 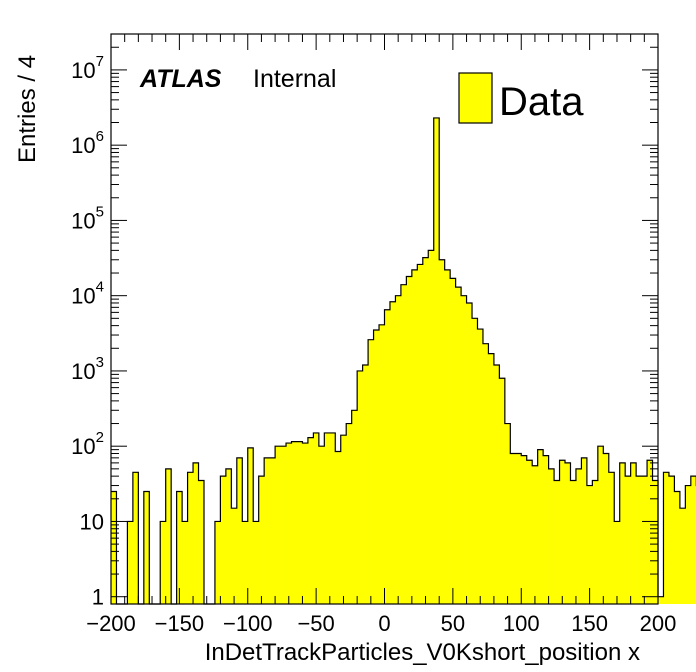 I want to click on y-tick-label: 10, so click(x=92, y=521).